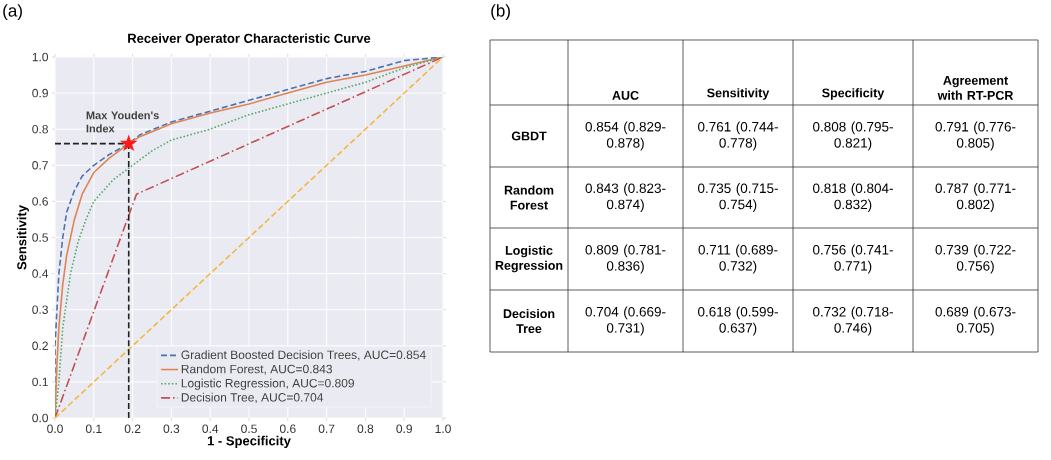 Image resolution: width=1051 pixels, height=460 pixels. What do you see at coordinates (853, 321) in the screenshot?
I see `text: 0.732 (0.718-0.746)` at bounding box center [853, 321].